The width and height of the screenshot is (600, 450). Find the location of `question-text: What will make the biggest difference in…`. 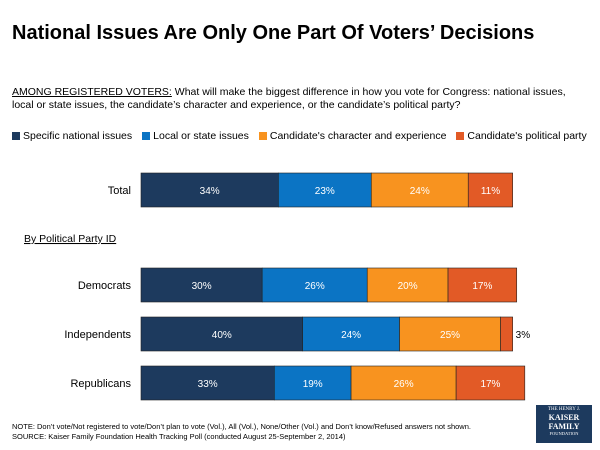

question-text: What will make the biggest difference in… is located at coordinates (289, 98).